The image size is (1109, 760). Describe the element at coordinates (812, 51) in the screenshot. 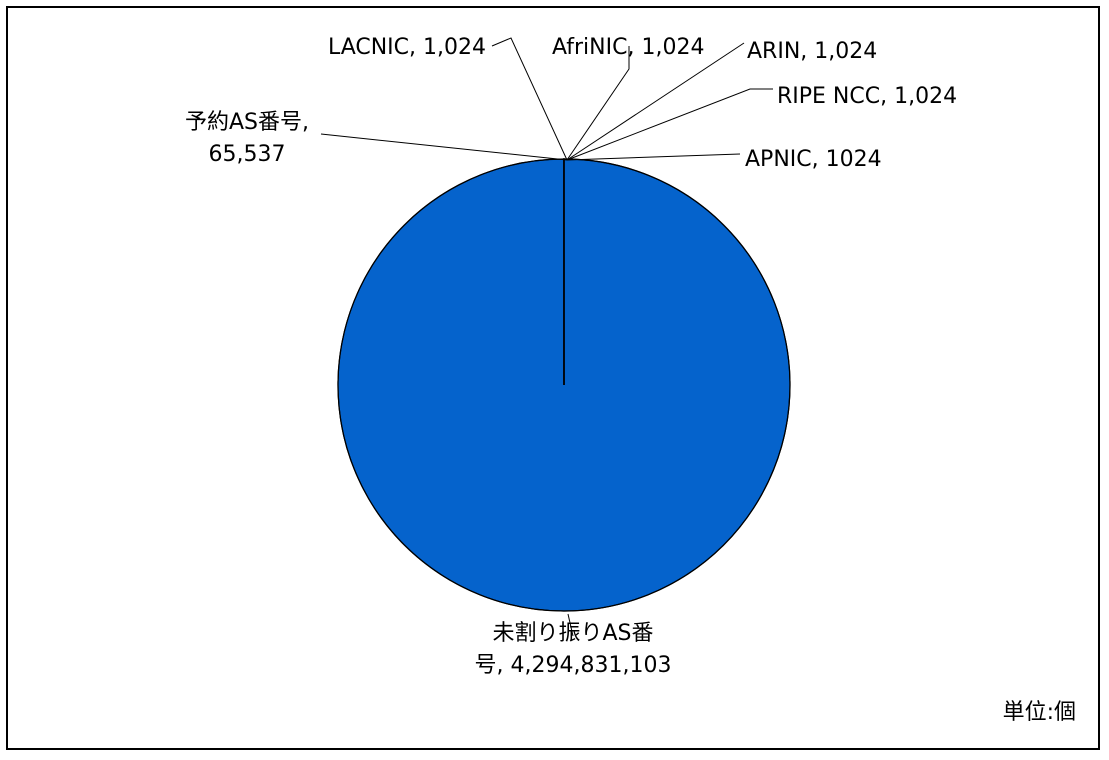

I see `slice-label-3: ARIN, 1,024` at that location.